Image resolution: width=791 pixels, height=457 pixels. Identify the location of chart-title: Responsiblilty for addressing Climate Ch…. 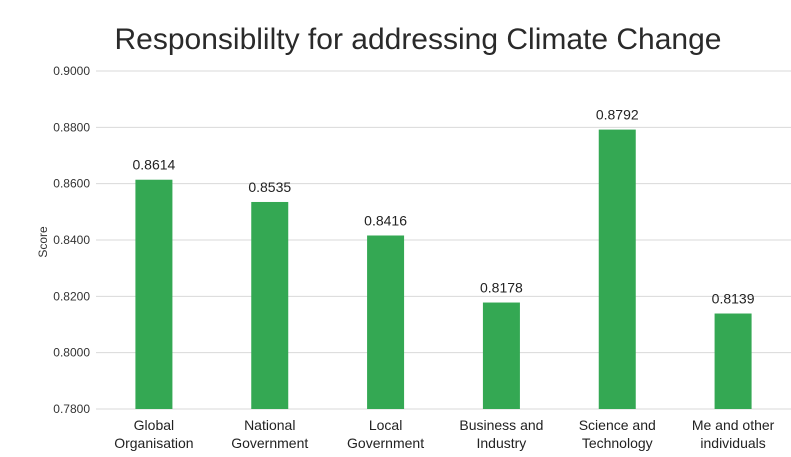
(418, 39).